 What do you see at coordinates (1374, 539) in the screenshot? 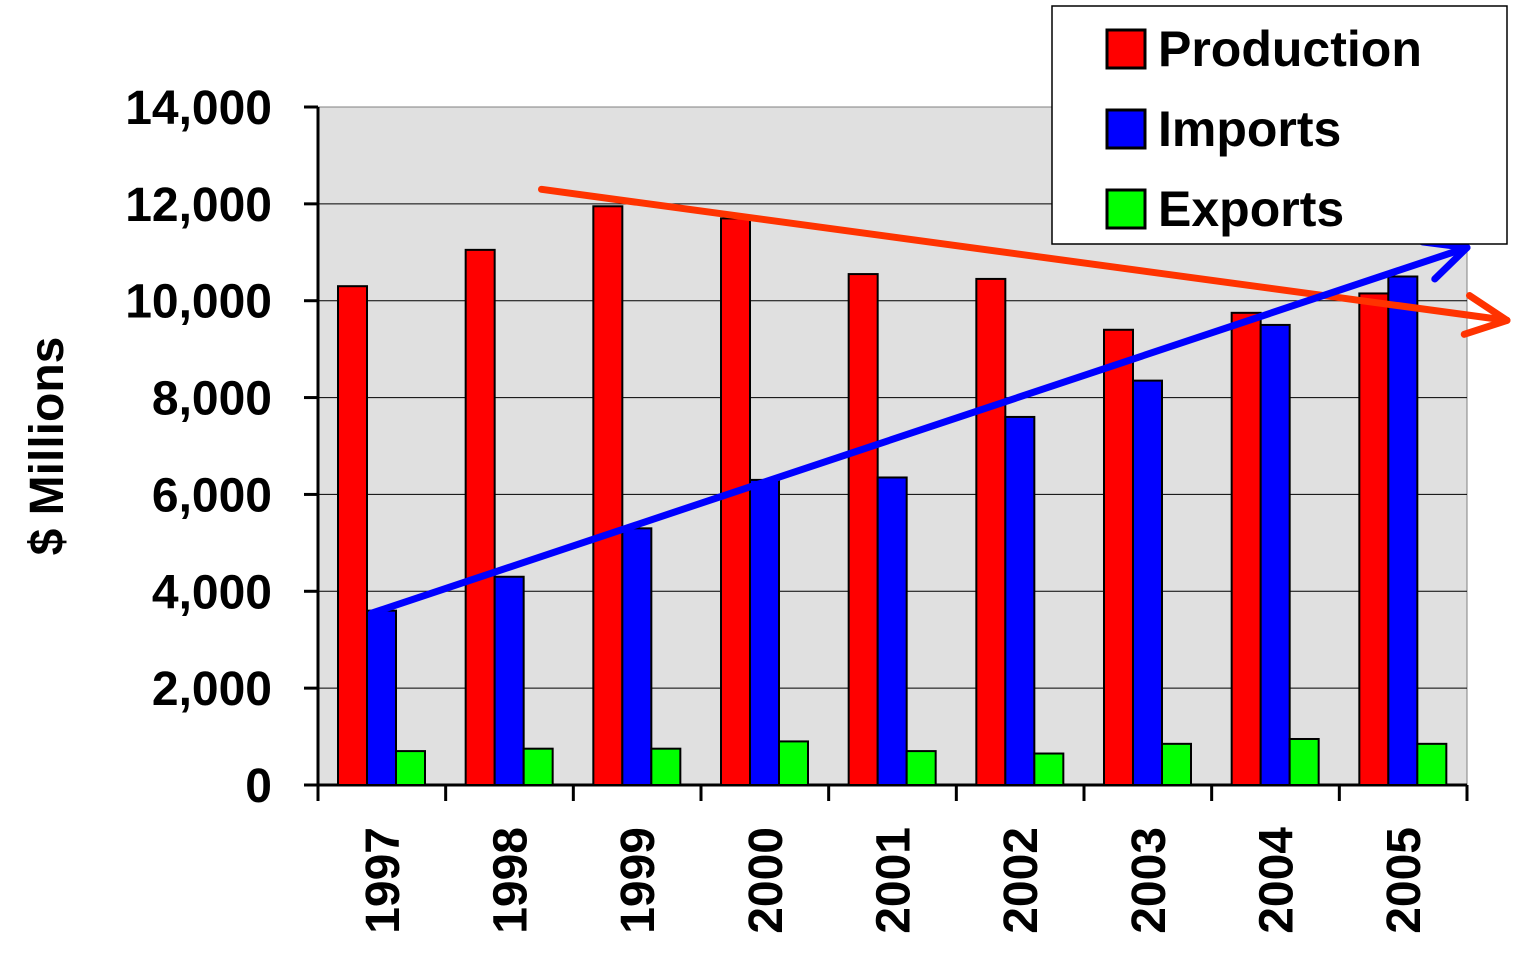
I see `bar-production-2005` at bounding box center [1374, 539].